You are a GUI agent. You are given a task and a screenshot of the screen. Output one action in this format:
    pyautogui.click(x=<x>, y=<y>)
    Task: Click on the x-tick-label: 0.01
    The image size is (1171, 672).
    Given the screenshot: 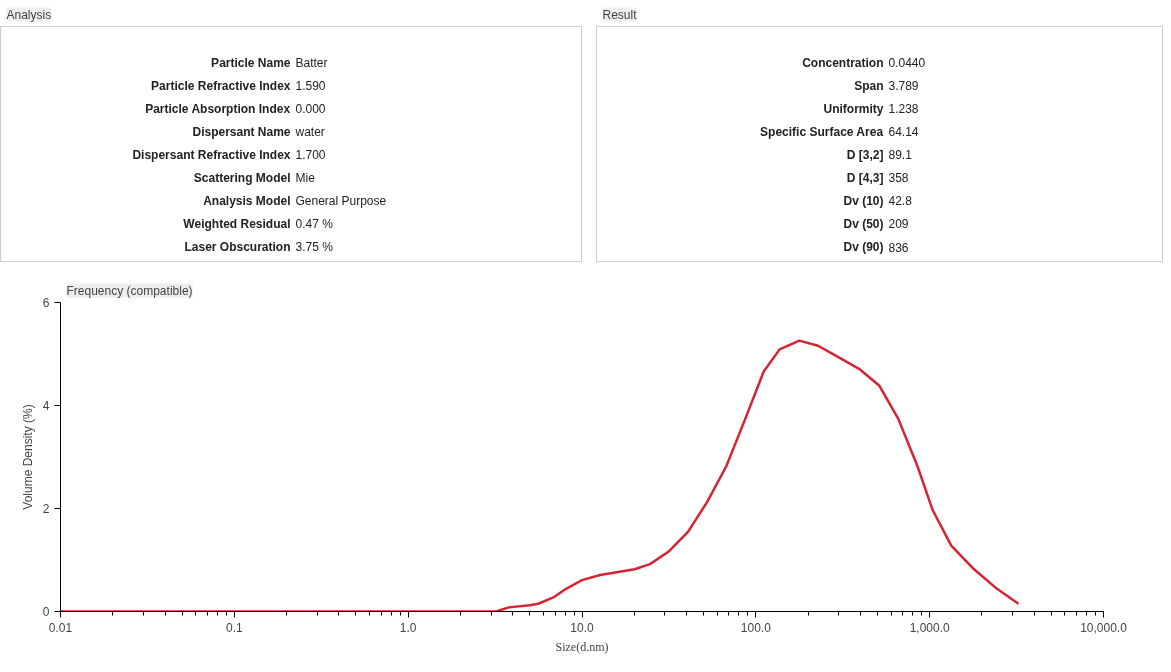 What is the action you would take?
    pyautogui.click(x=60, y=627)
    